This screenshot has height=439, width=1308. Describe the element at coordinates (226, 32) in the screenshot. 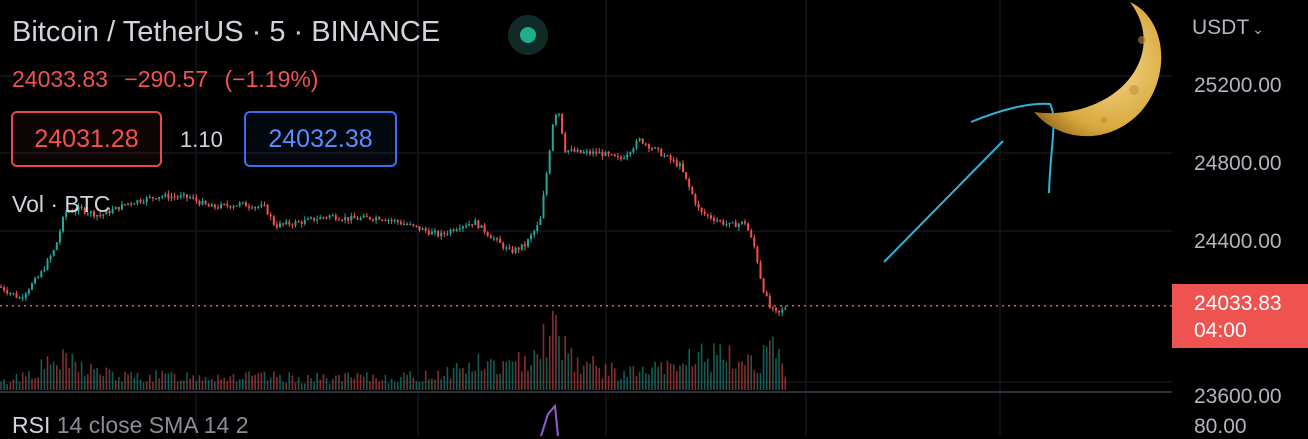

I see `symbol-title: Bitcoin / TetherUS · 5 · BINANCE` at that location.